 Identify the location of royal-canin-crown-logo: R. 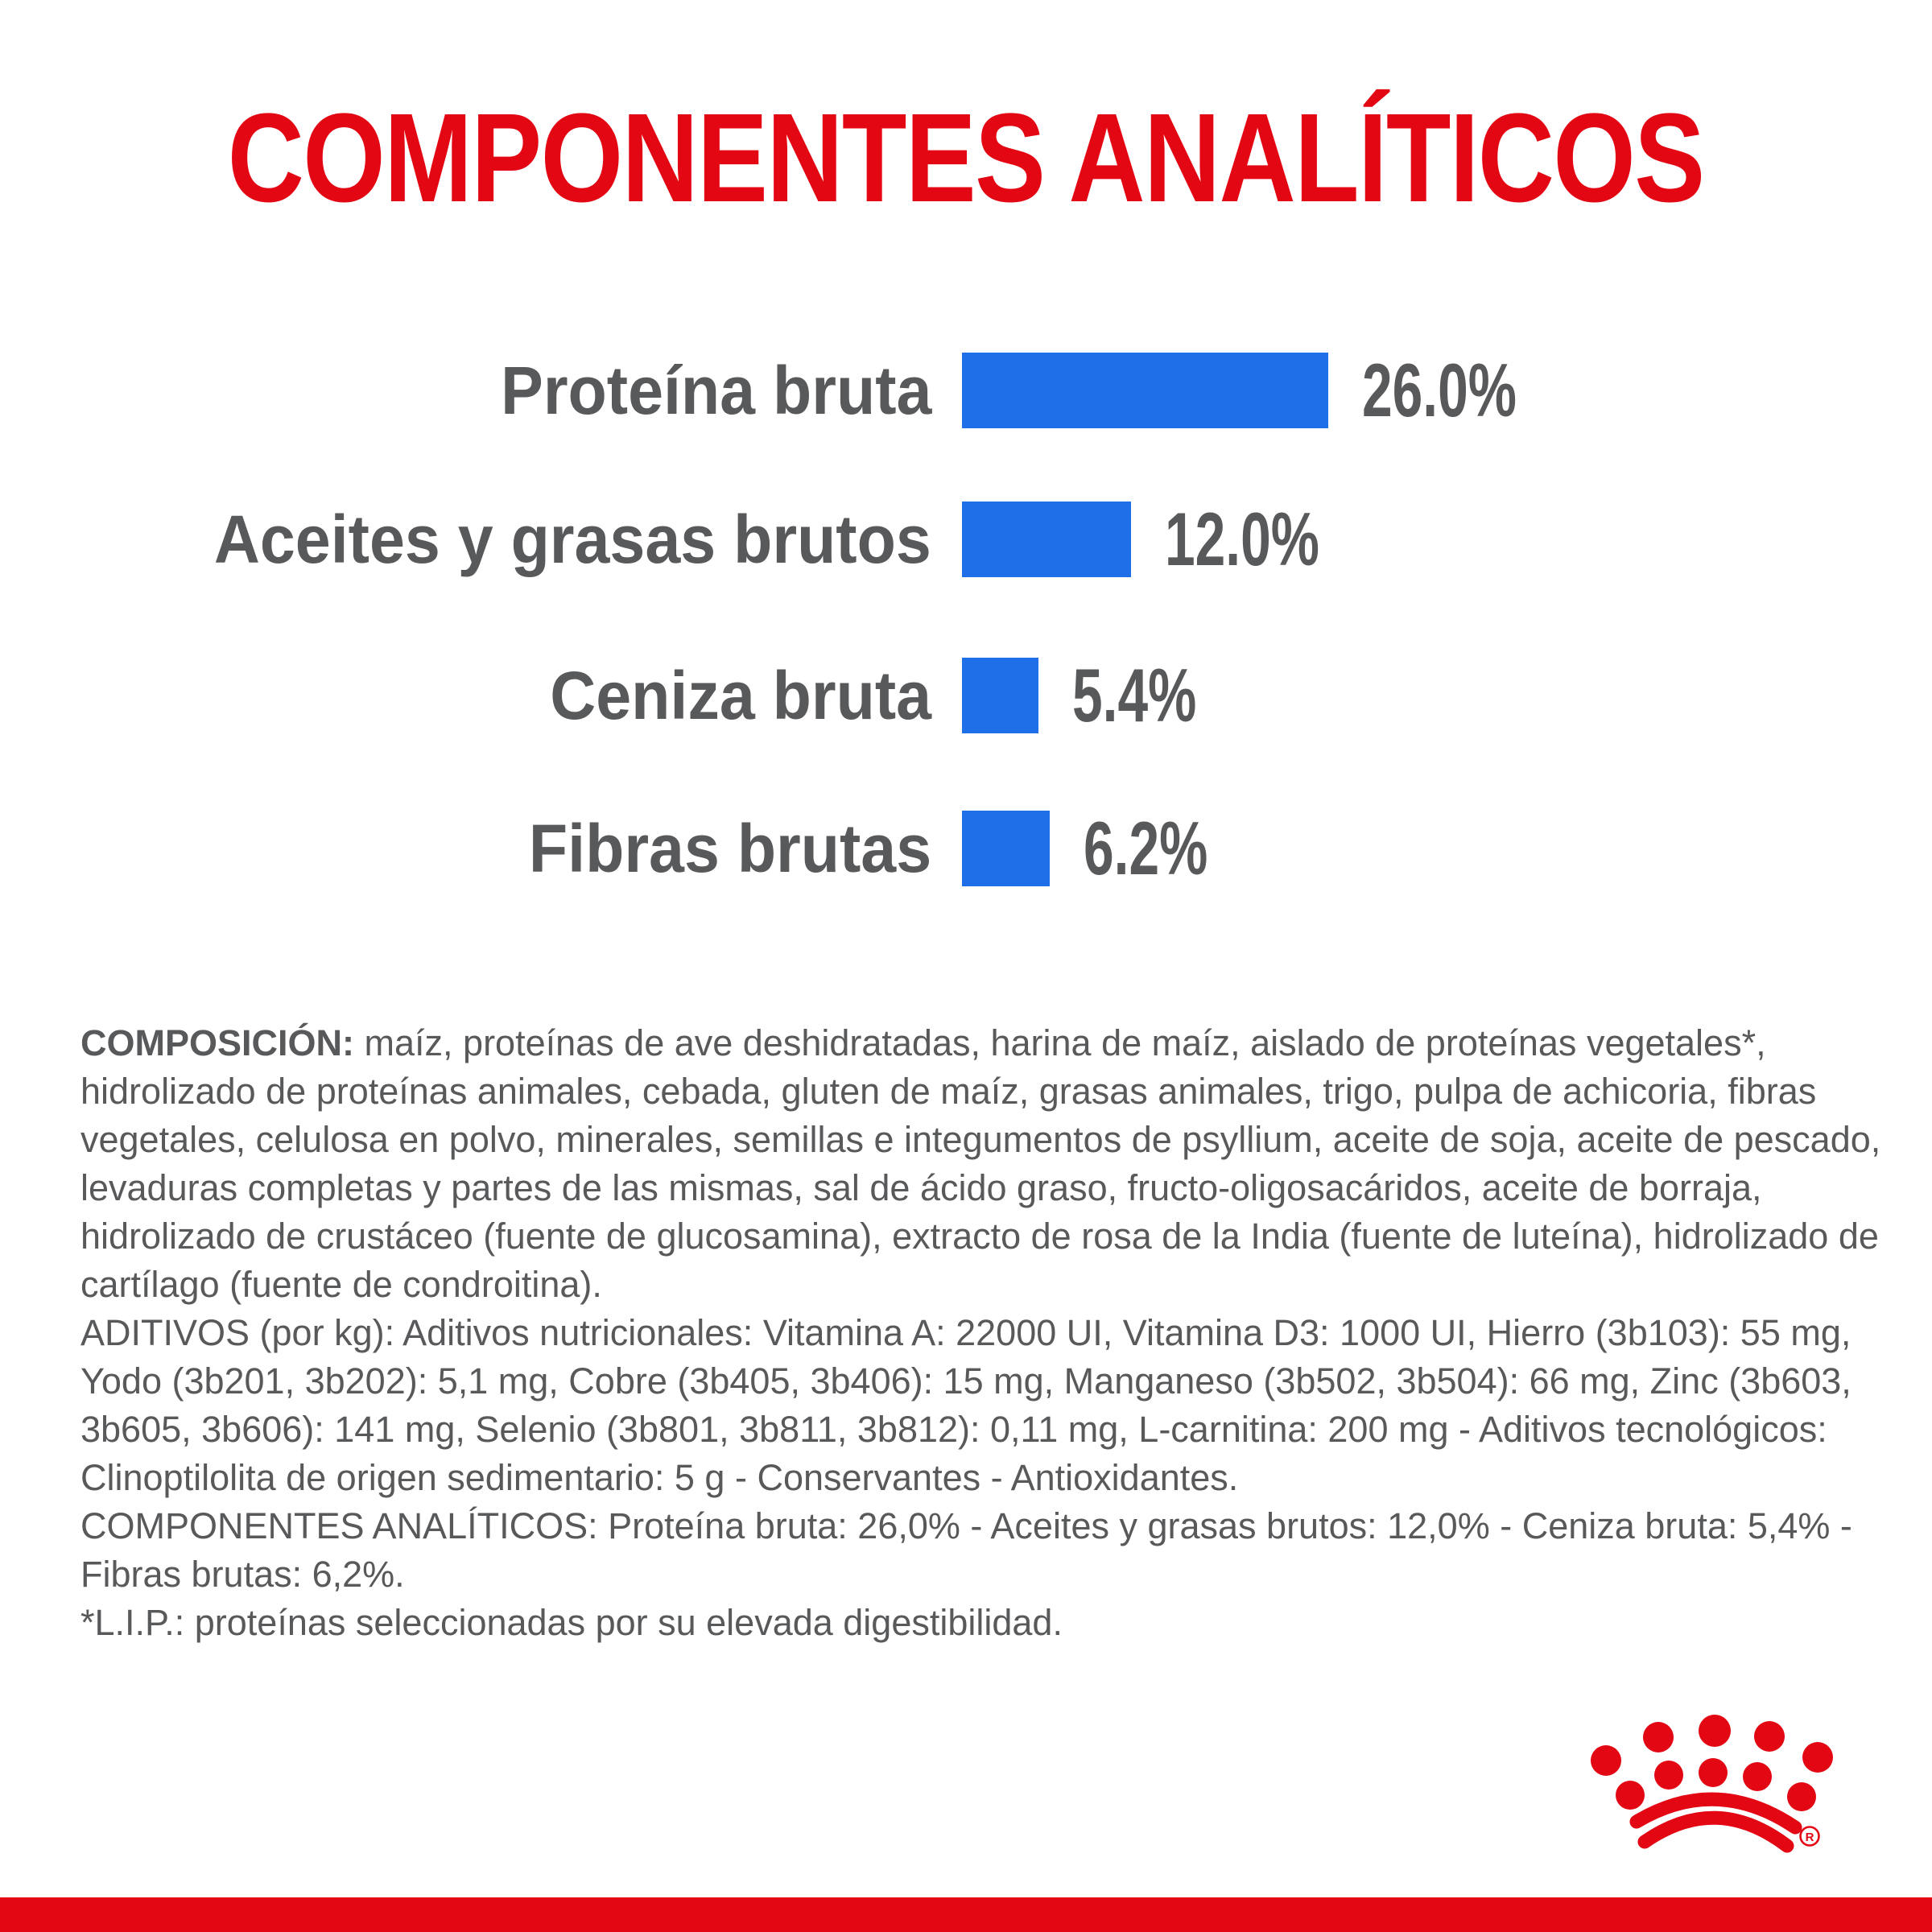
(1712, 1784).